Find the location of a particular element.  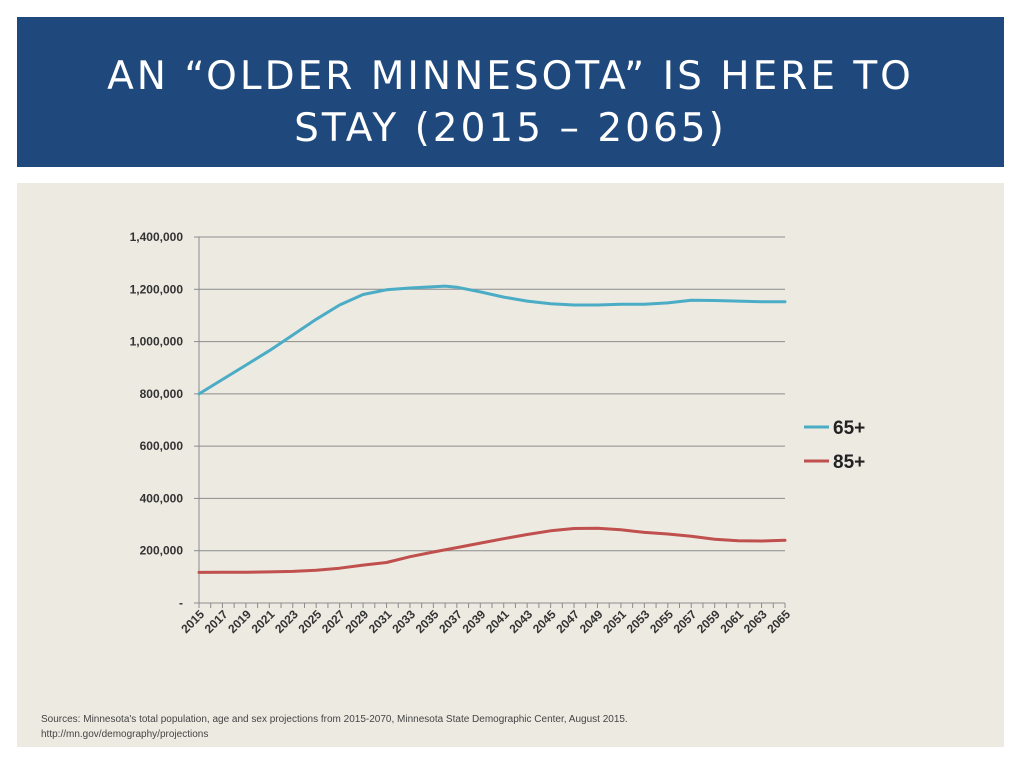

x-tick-label: 2045 is located at coordinates (544, 621).